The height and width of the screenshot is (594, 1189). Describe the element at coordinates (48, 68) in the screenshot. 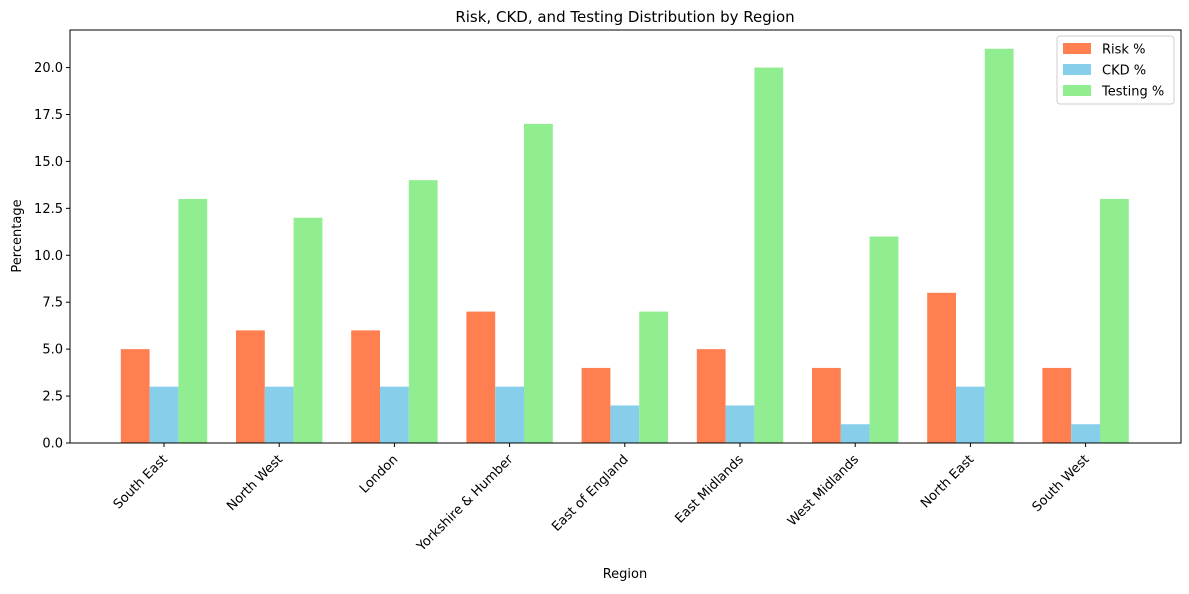

I see `y-tick-label: 20.0` at that location.